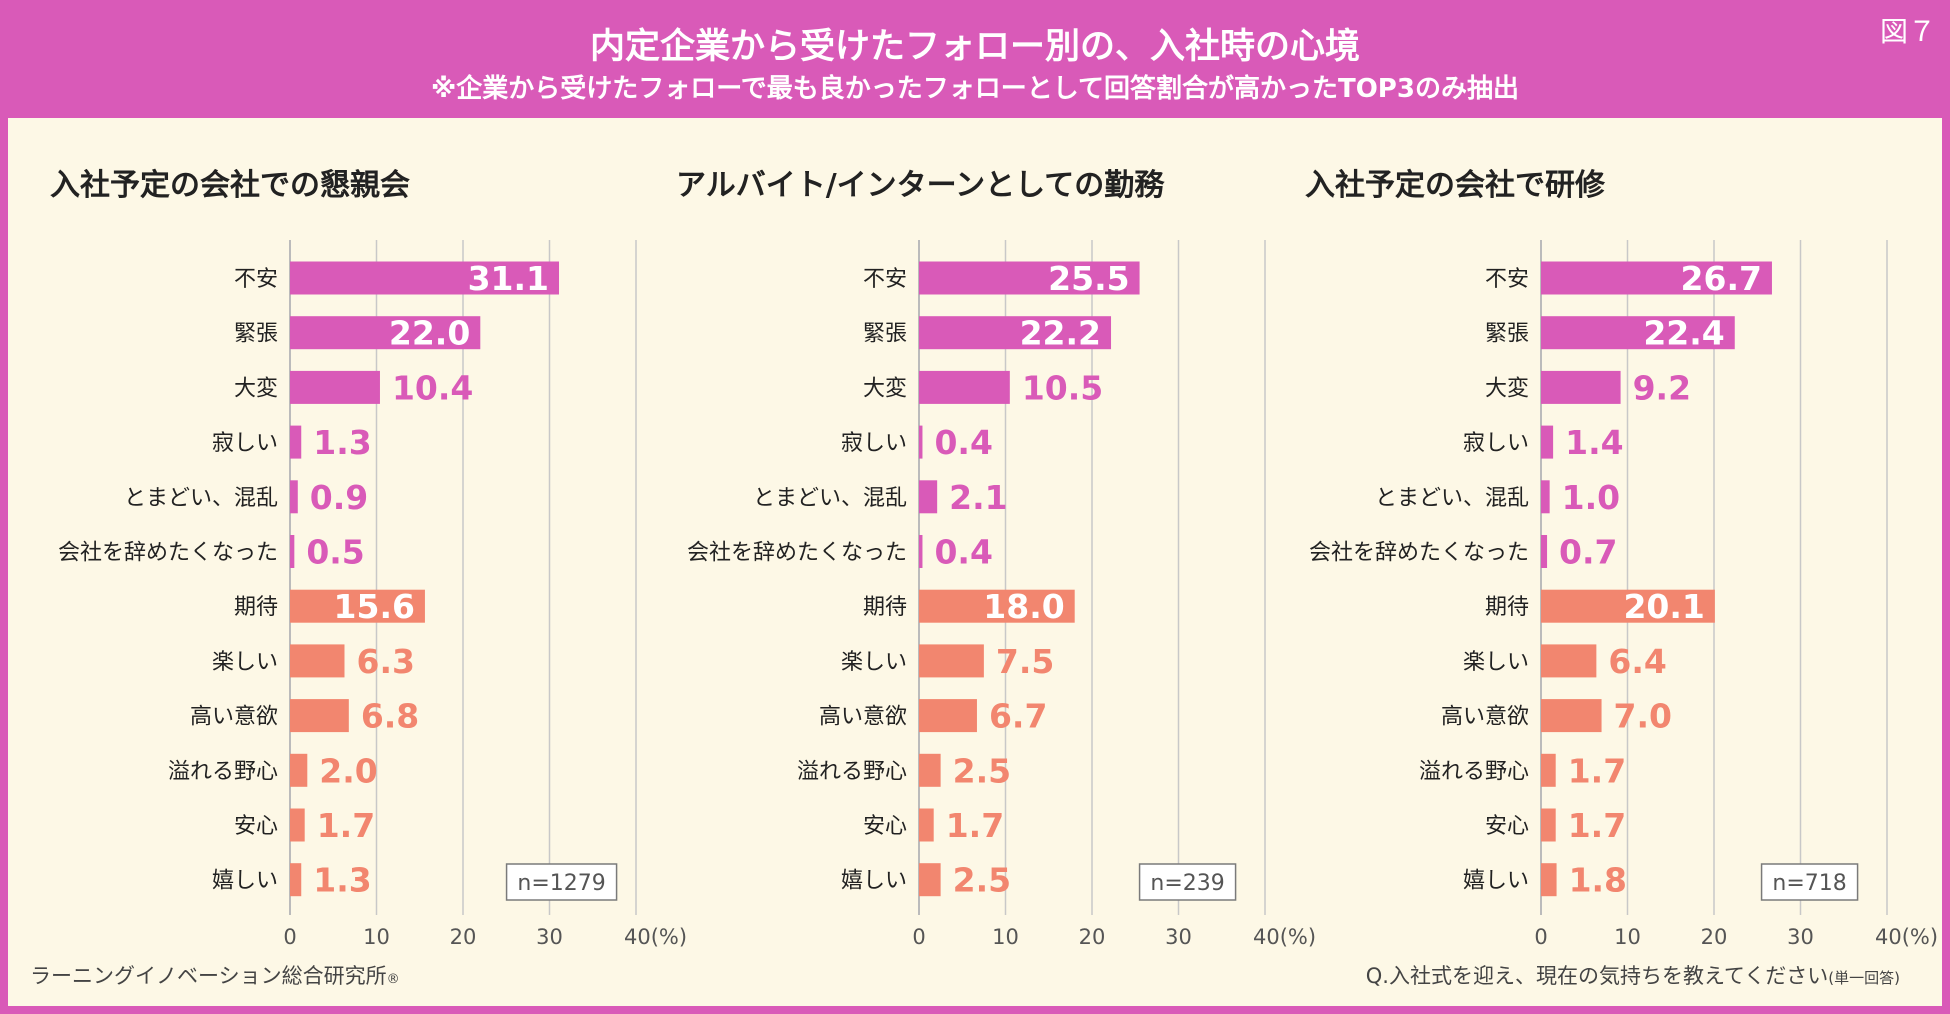  I want to click on chart-title-1: 入社予定の会社での懇親会, so click(230, 185).